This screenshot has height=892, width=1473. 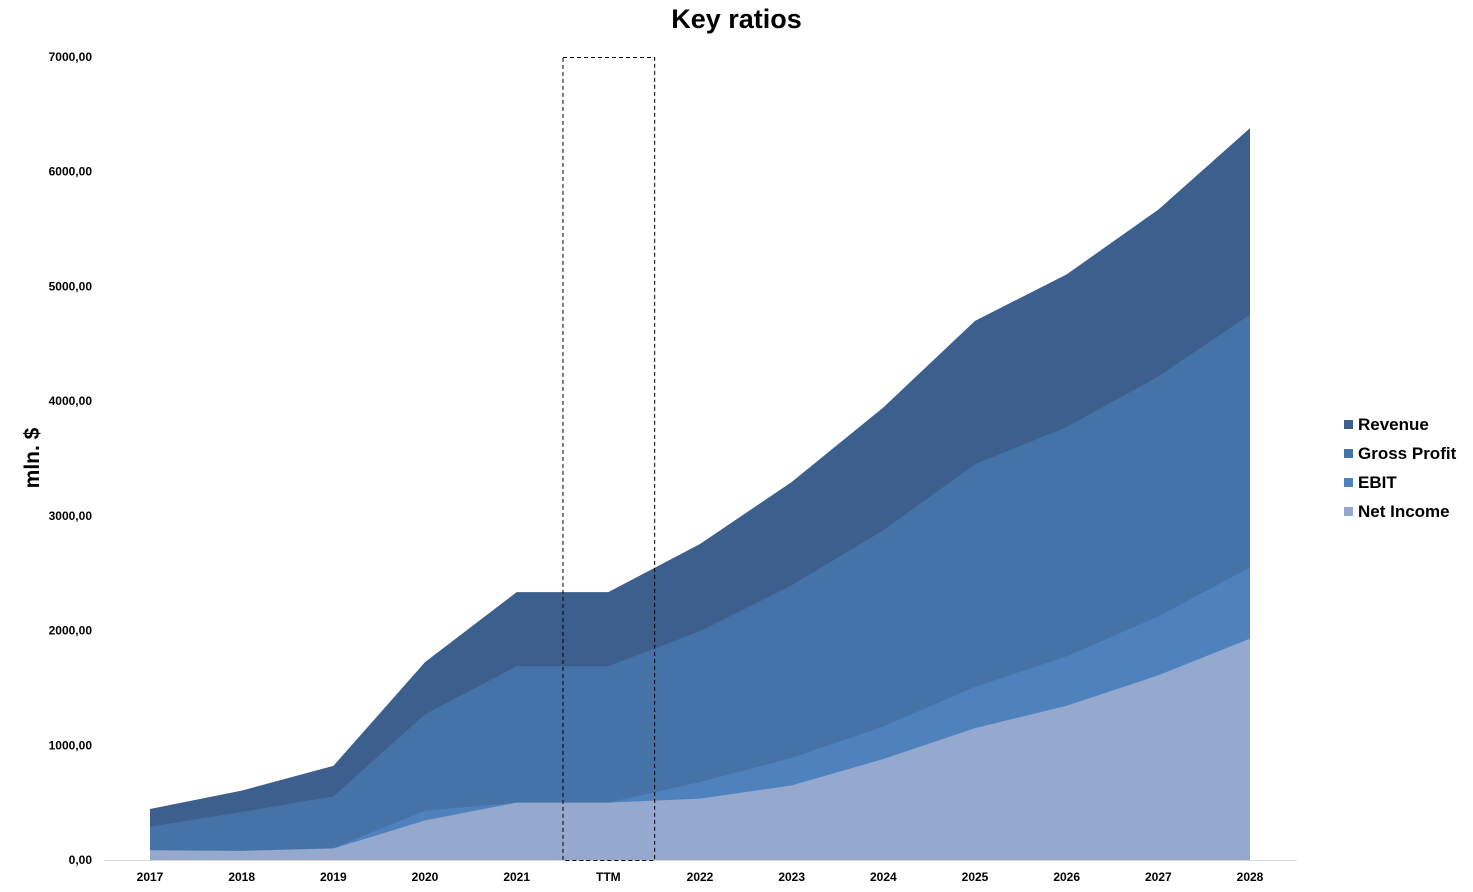 What do you see at coordinates (425, 877) in the screenshot?
I see `x-tick-label: 2020` at bounding box center [425, 877].